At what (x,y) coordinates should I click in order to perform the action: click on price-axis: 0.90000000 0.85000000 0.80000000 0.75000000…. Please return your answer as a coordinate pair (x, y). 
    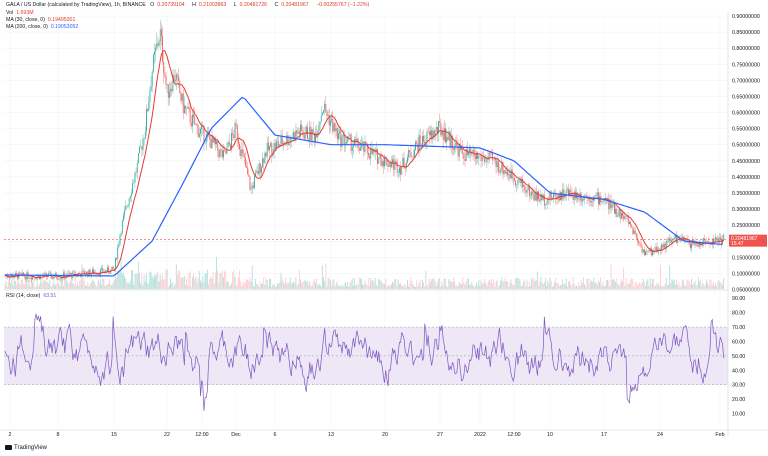
    Looking at the image, I should click on (746, 153).